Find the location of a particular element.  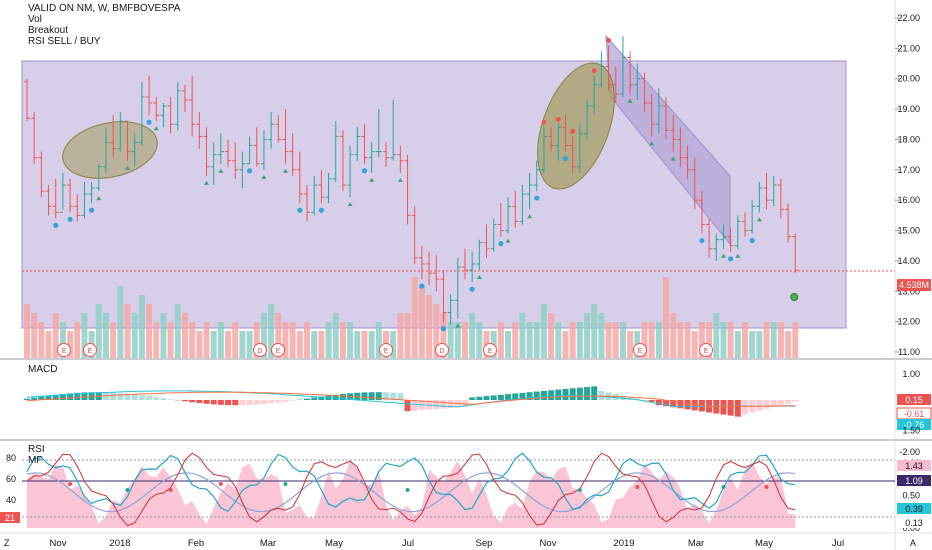

macd-value-label: -0.61 is located at coordinates (914, 414).